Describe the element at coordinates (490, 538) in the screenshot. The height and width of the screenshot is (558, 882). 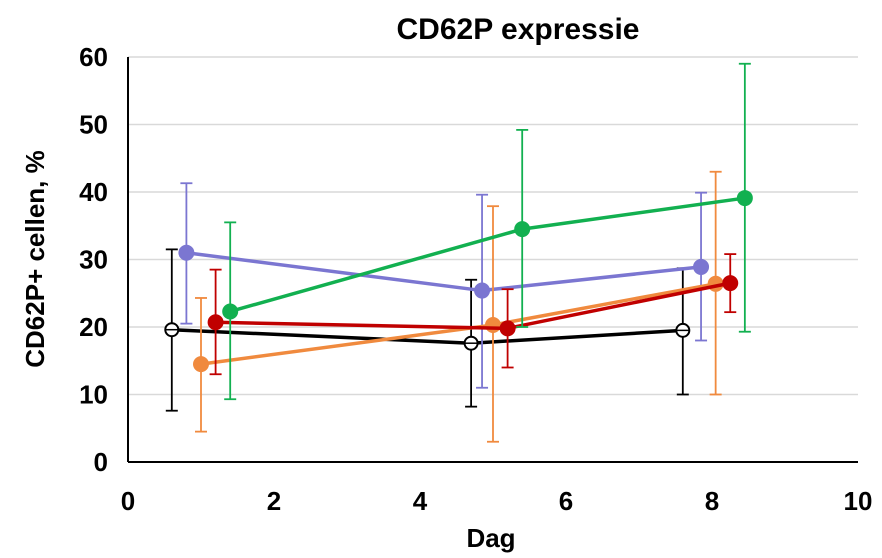
I see `x-axis-label: Dag` at that location.